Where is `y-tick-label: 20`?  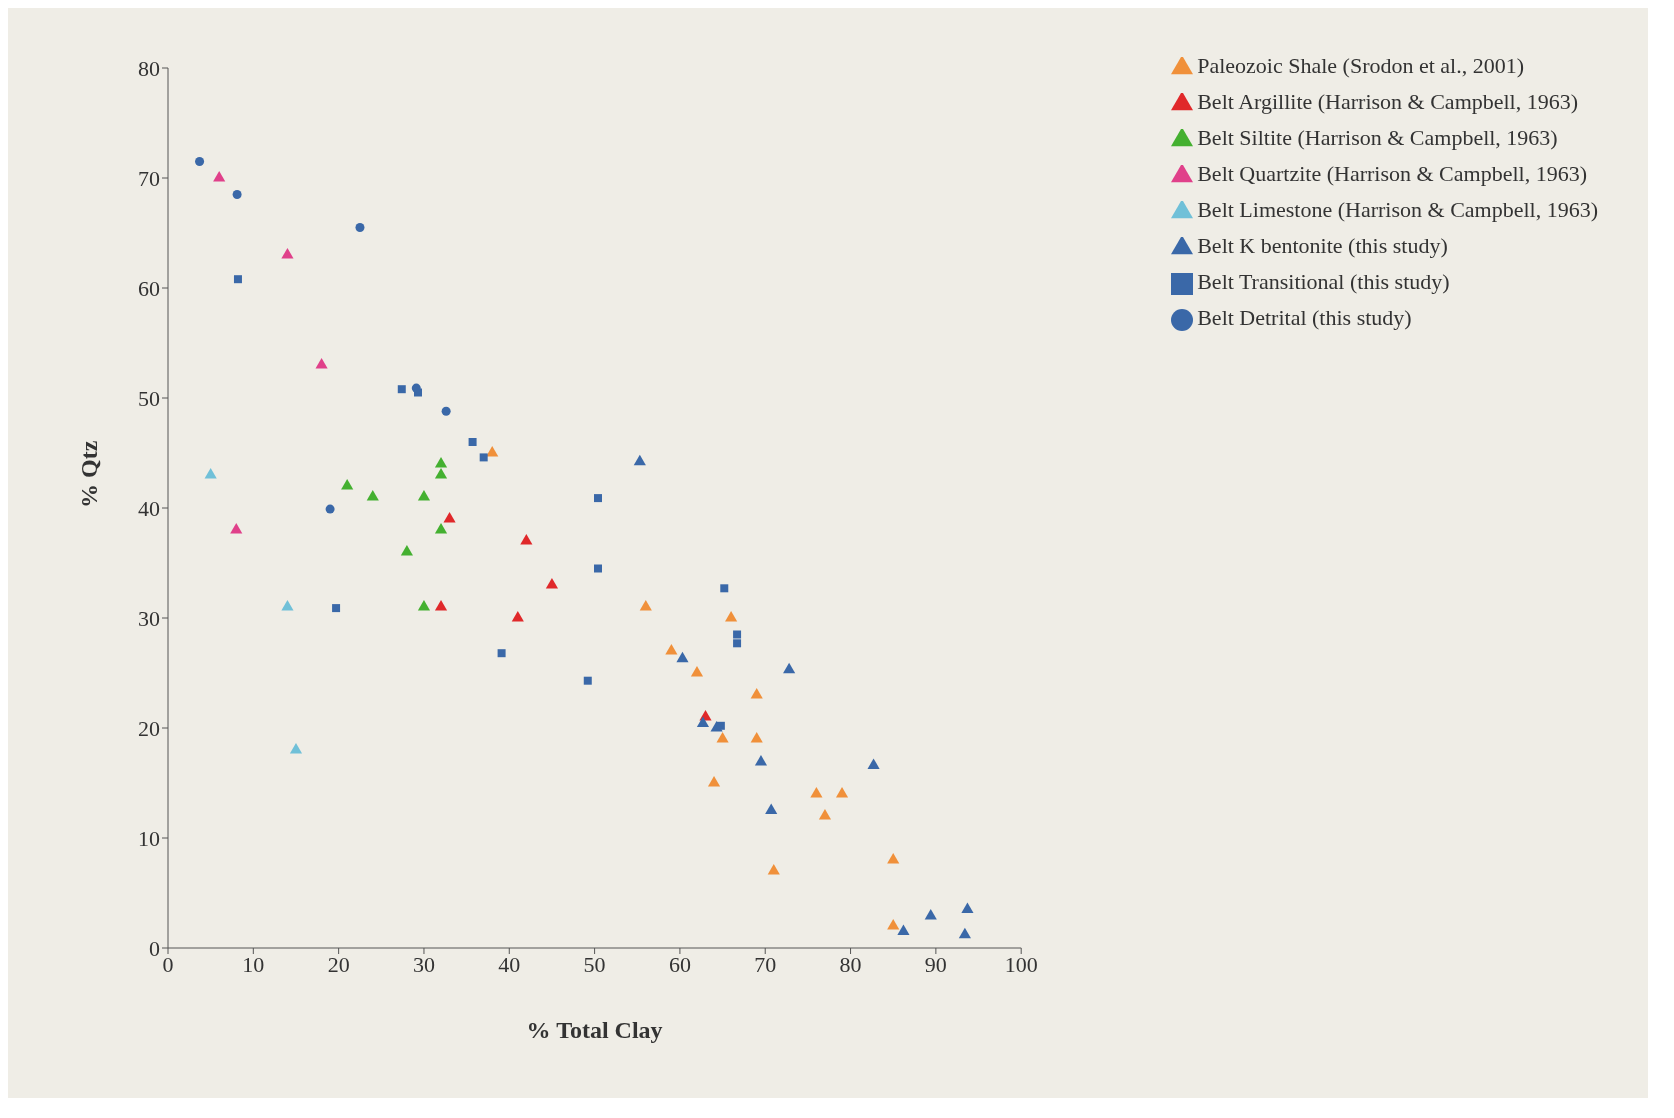
y-tick-label: 20 is located at coordinates (149, 728).